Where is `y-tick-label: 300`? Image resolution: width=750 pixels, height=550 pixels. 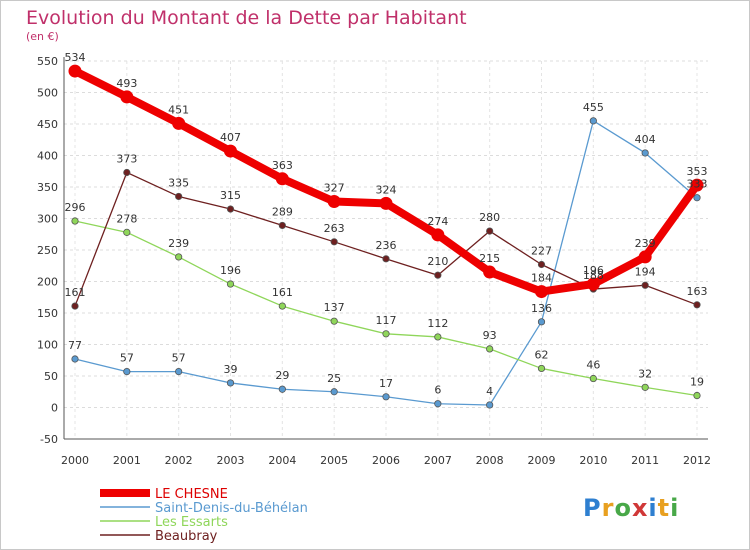 y-tick-label: 300 is located at coordinates (47, 219).